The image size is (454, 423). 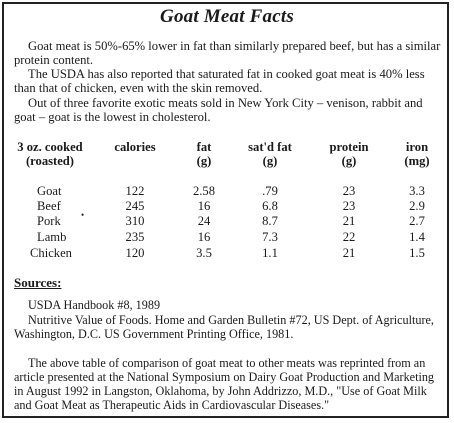 I want to click on cell-iron: 2.9, so click(x=417, y=206).